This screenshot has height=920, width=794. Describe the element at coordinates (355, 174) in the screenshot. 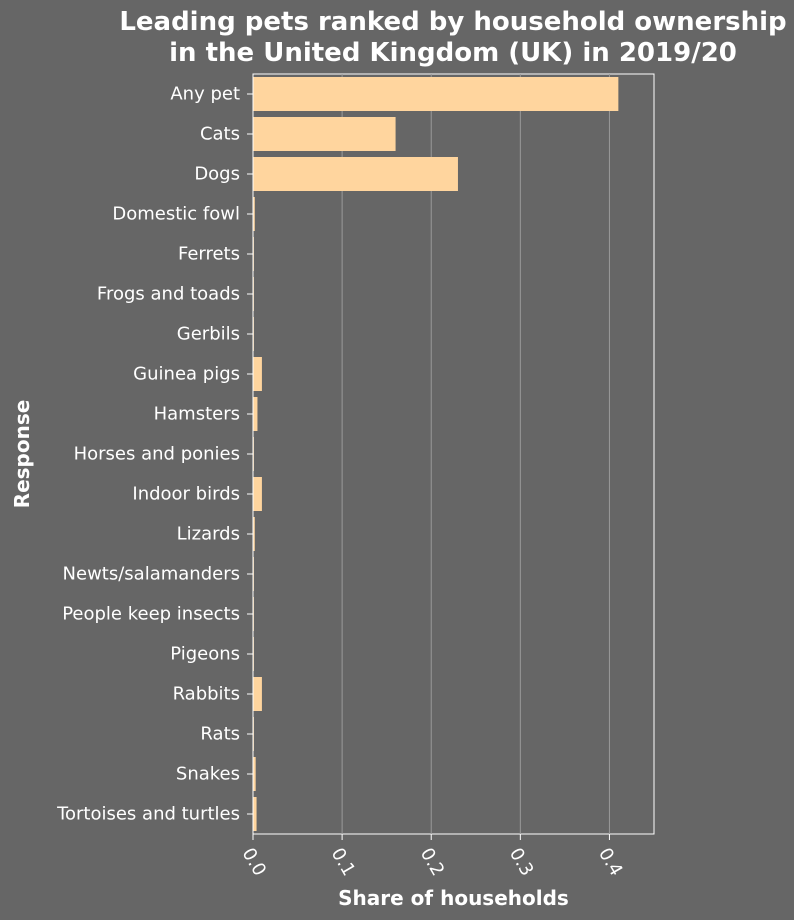

I see `bar-dogs` at that location.